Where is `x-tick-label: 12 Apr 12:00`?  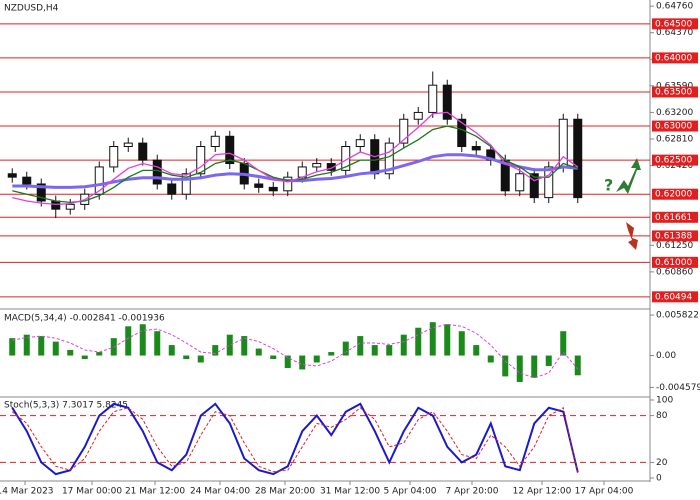
x-tick-label: 12 Apr 12:00 is located at coordinates (542, 492).